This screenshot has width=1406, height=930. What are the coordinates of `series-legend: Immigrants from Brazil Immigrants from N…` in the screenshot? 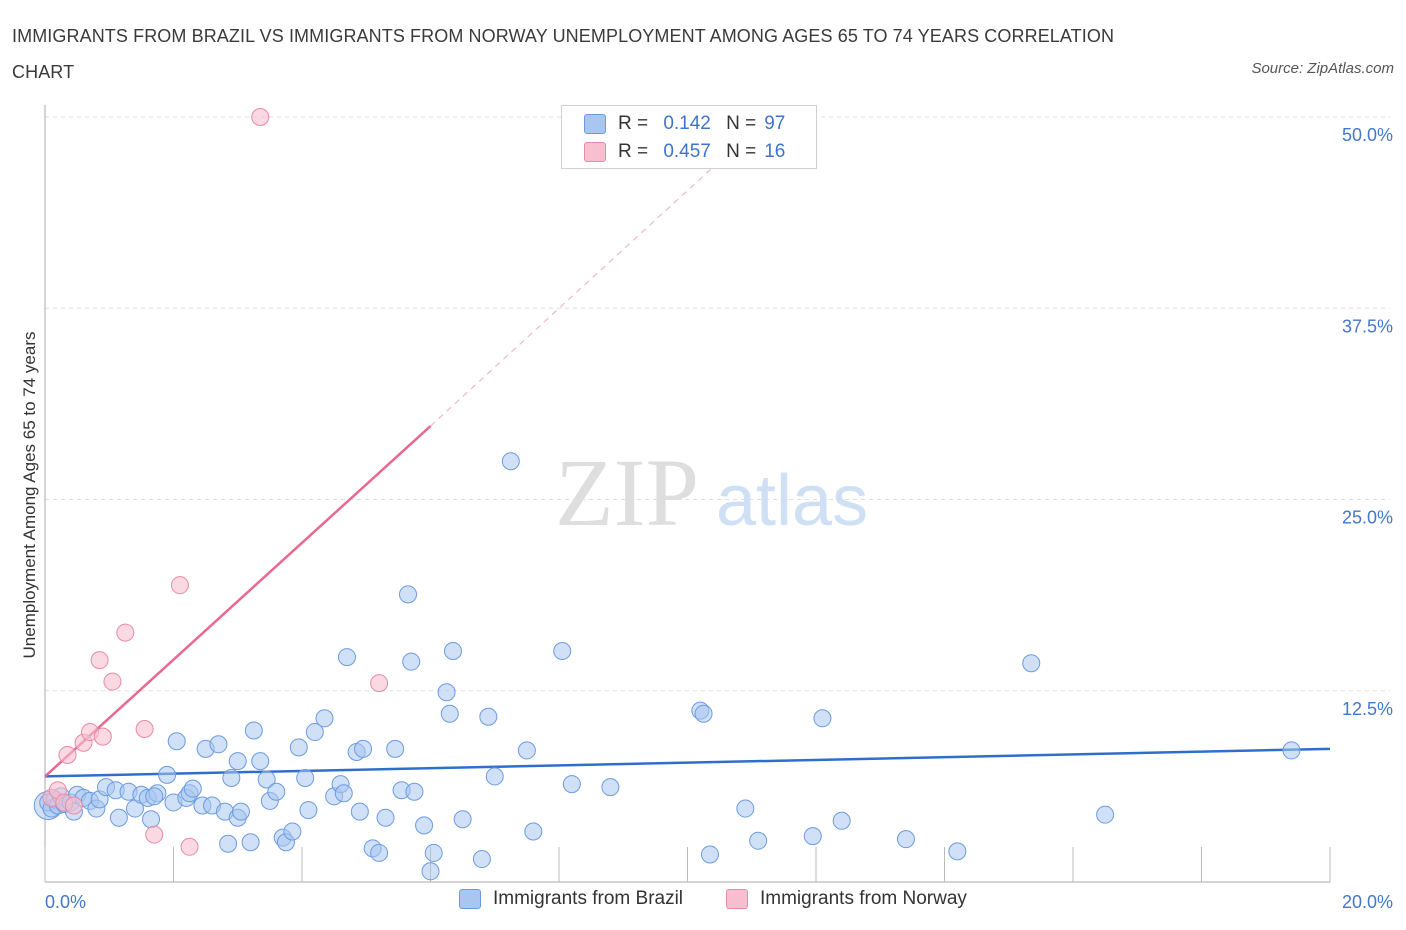 It's located at (703, 902).